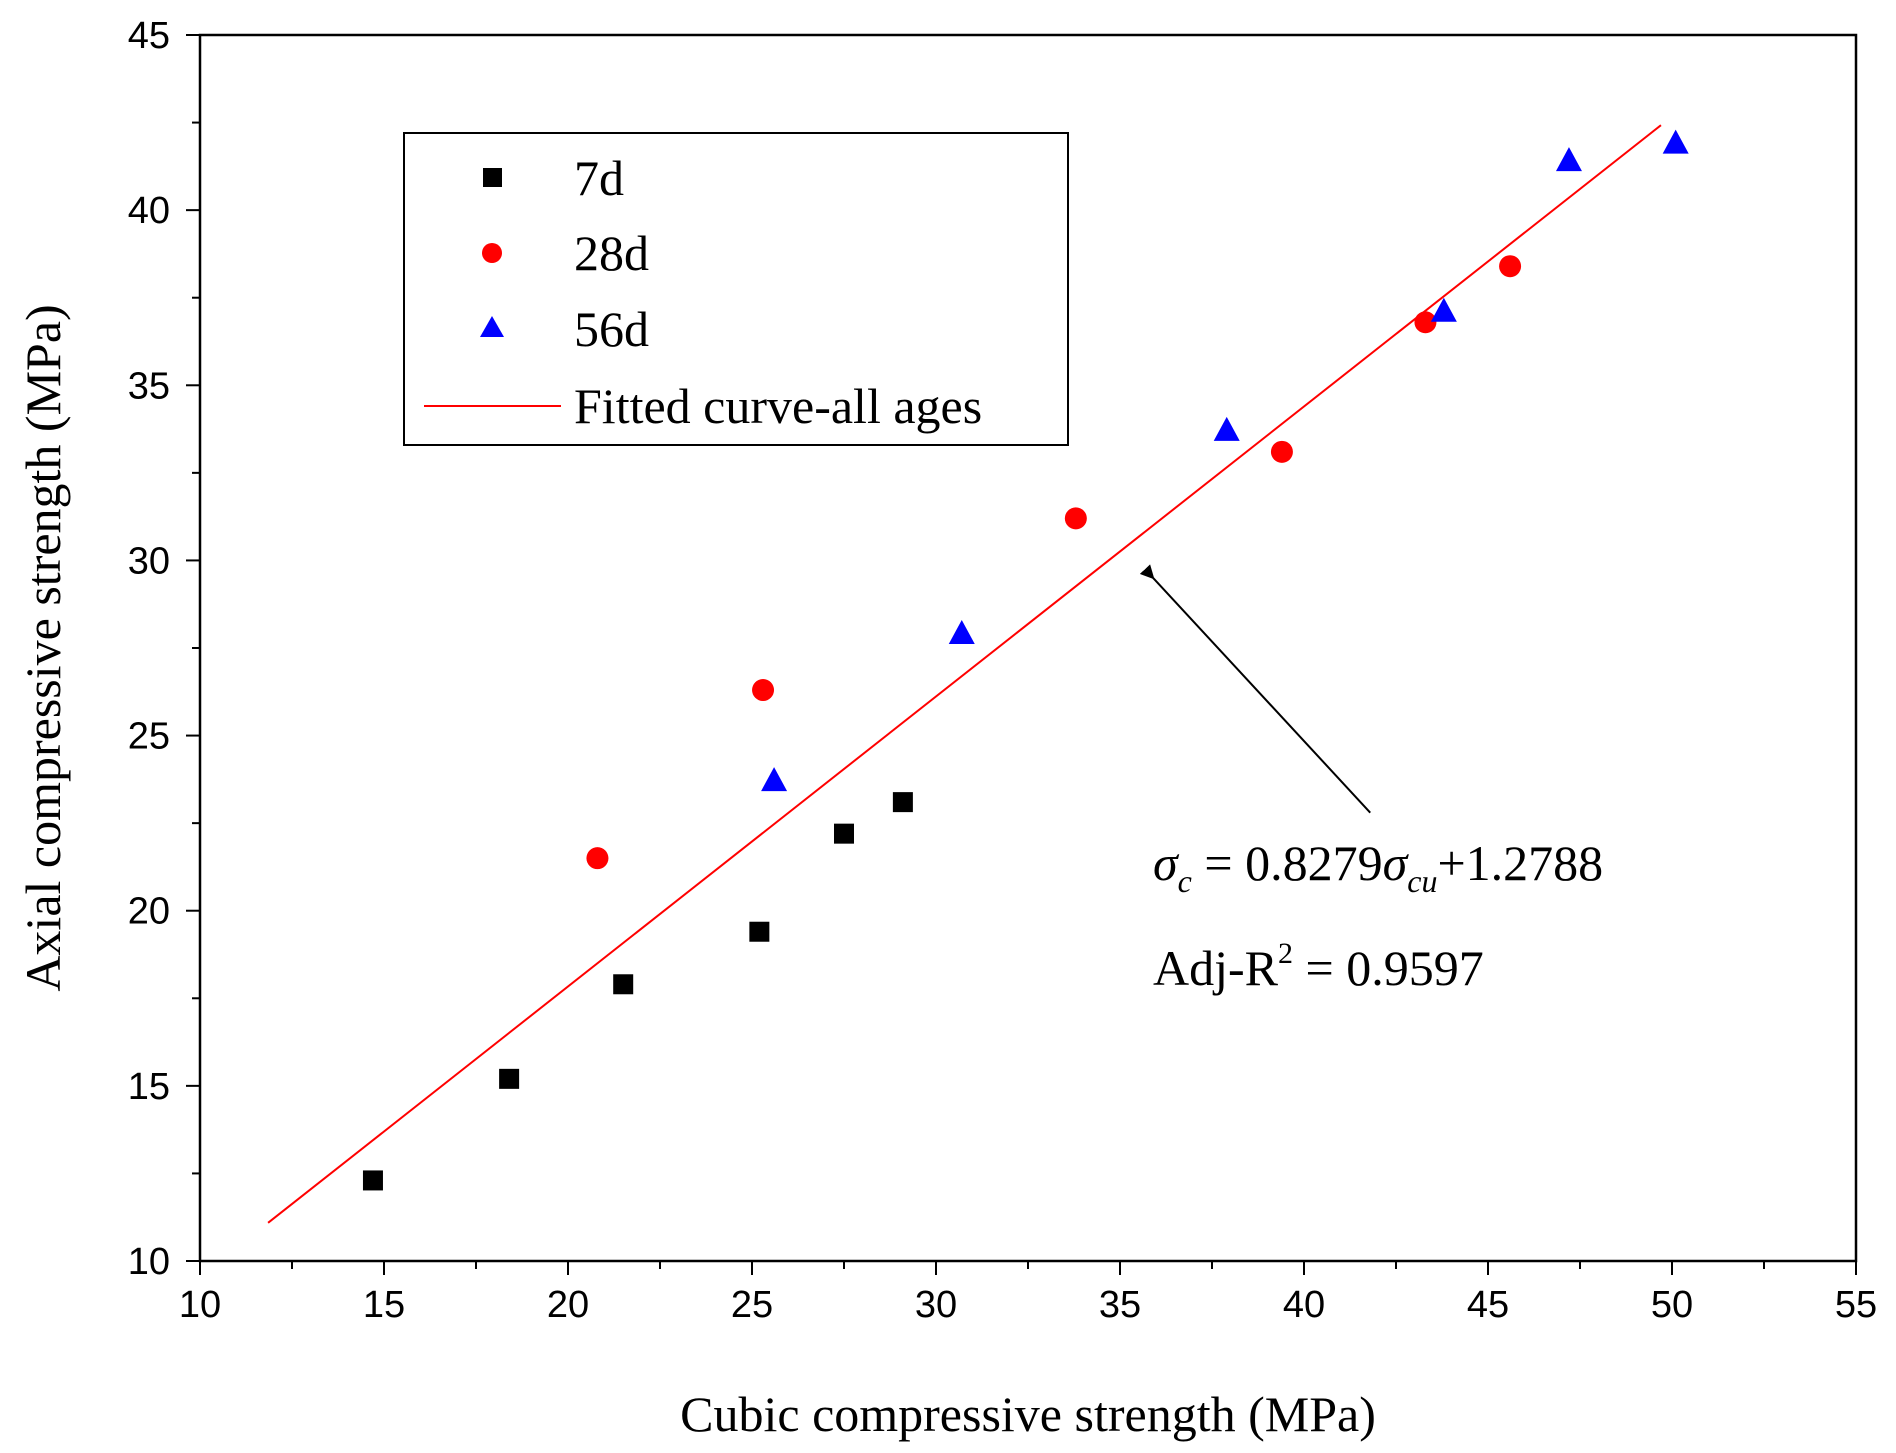  Describe the element at coordinates (384, 1305) in the screenshot. I see `x-tick-label: 15` at that location.